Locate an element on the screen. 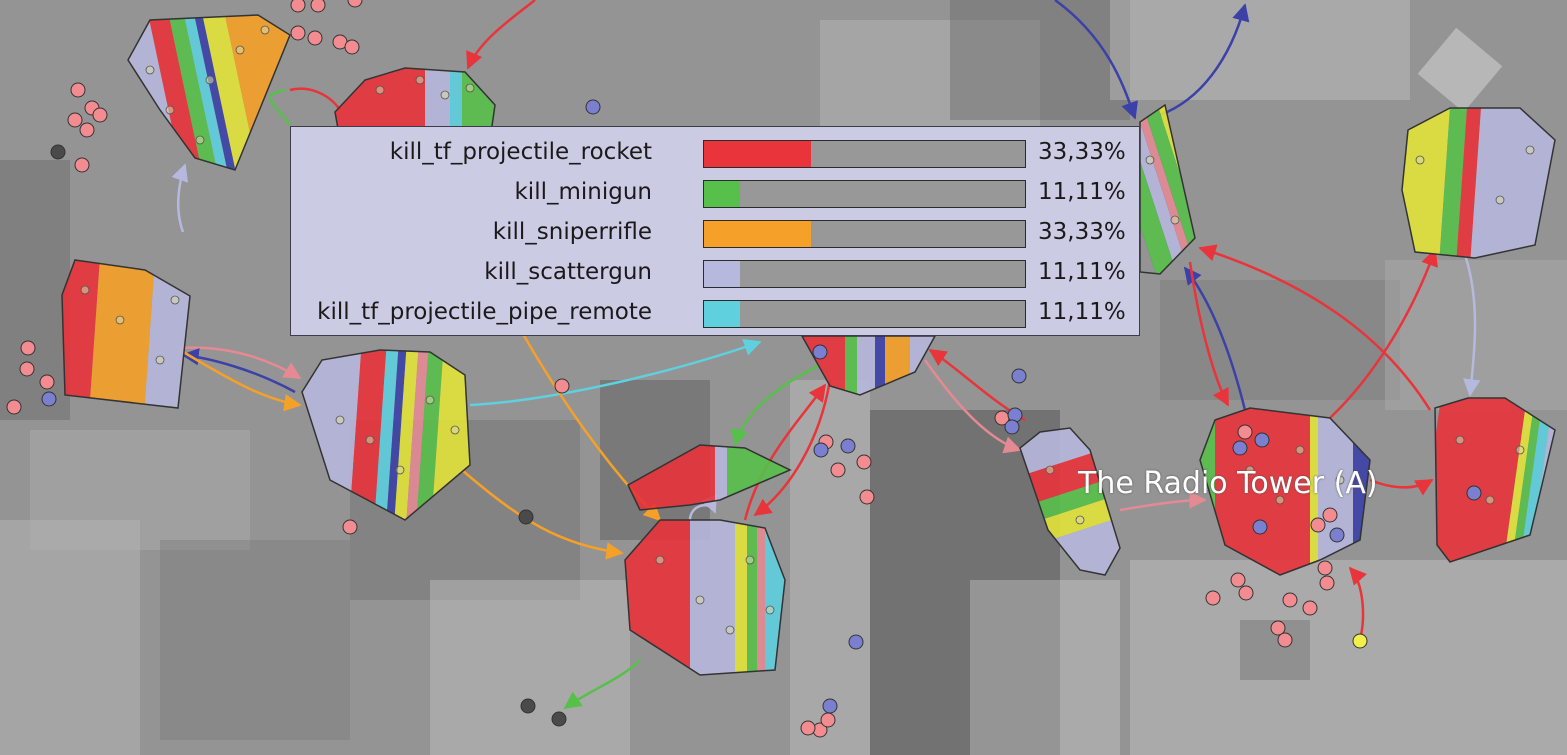 The height and width of the screenshot is (755, 1567). area-label: The Radio Tower (A) is located at coordinates (1228, 483).